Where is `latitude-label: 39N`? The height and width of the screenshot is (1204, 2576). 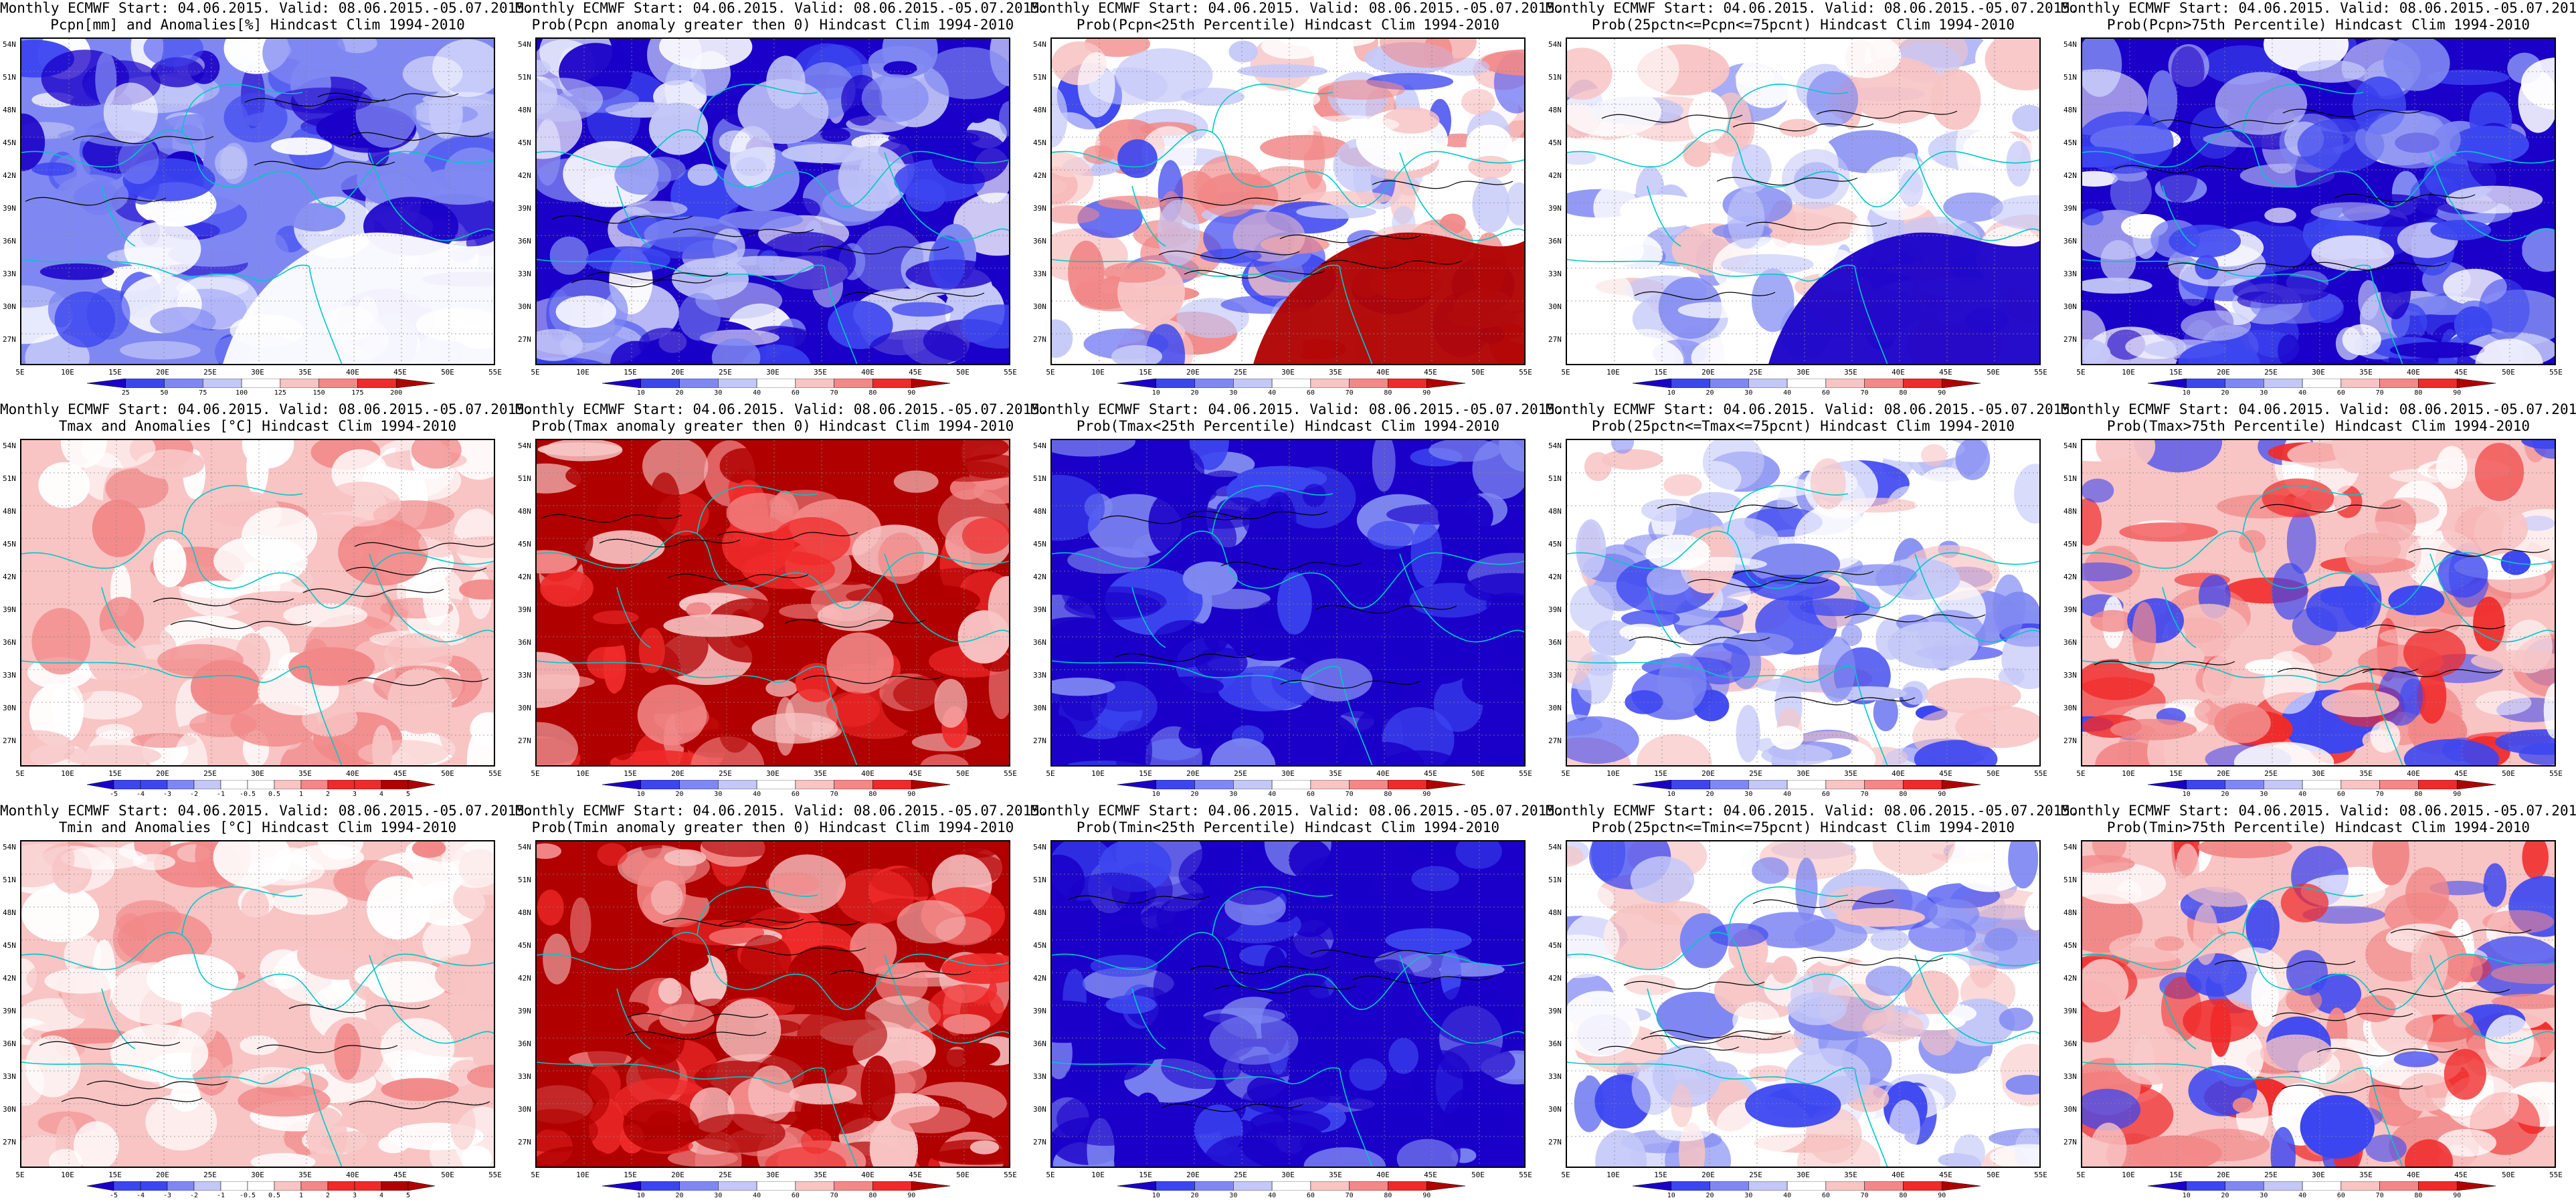
latitude-label: 39N is located at coordinates (1039, 609).